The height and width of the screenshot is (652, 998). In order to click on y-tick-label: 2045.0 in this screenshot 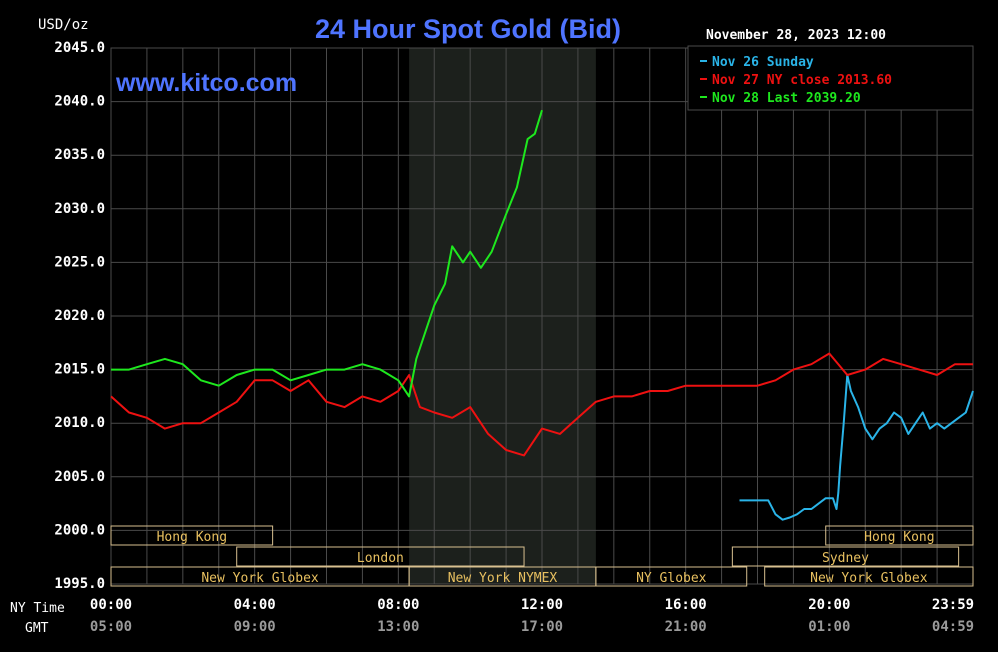, I will do `click(79, 48)`.